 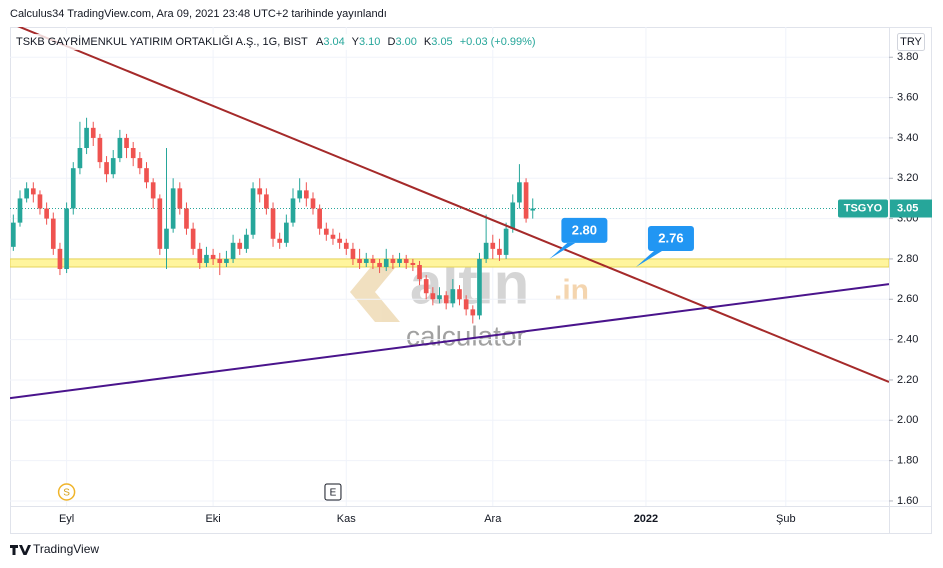 I want to click on callout-label: 2.76, so click(x=670, y=237).